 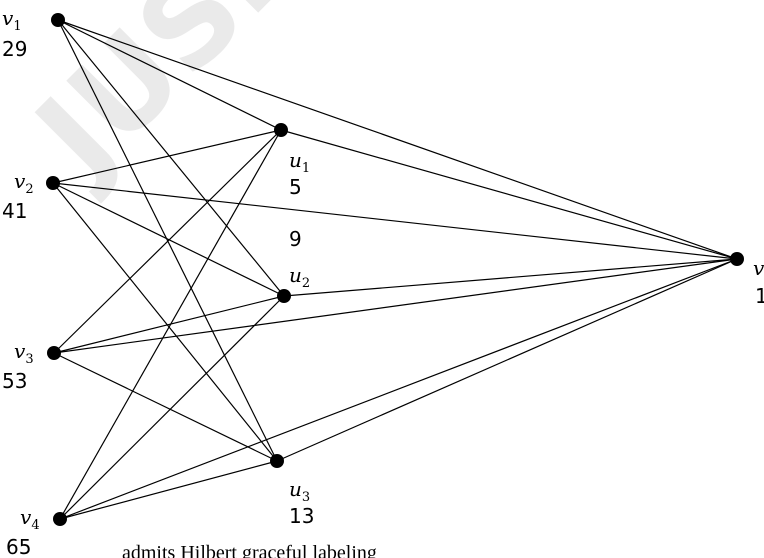 I want to click on edge-v2-v5, so click(x=395, y=221).